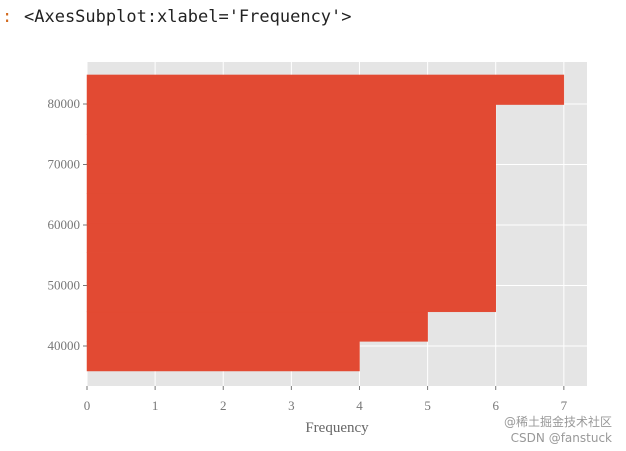  What do you see at coordinates (7, 17) in the screenshot?
I see `prompt: :` at bounding box center [7, 17].